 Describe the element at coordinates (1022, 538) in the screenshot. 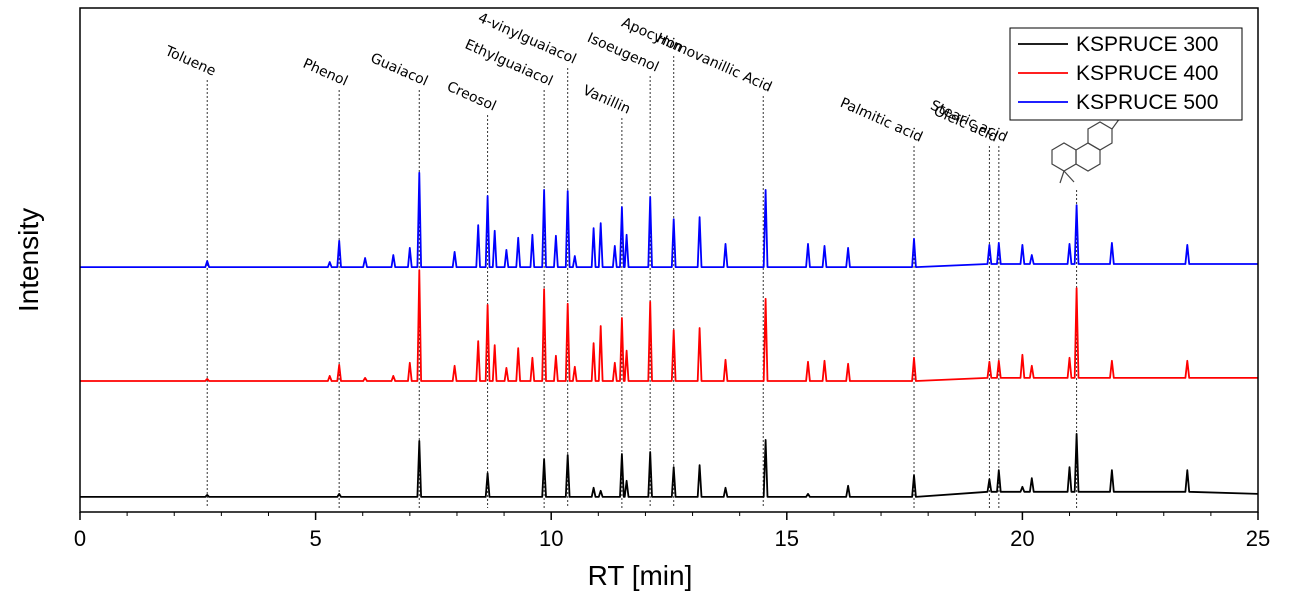

I see `x-tick-label: 20` at that location.